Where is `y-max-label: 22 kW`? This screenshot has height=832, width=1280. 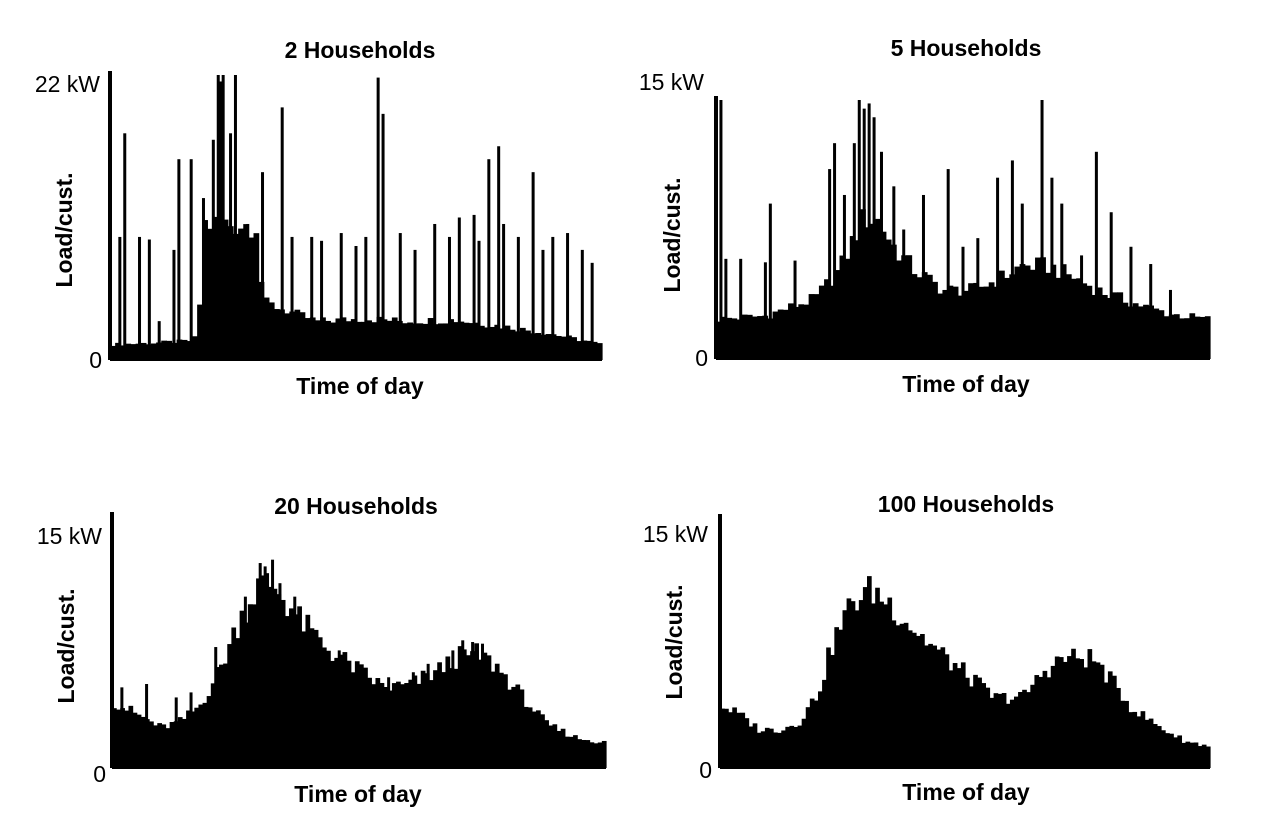
y-max-label: 22 kW is located at coordinates (67, 84).